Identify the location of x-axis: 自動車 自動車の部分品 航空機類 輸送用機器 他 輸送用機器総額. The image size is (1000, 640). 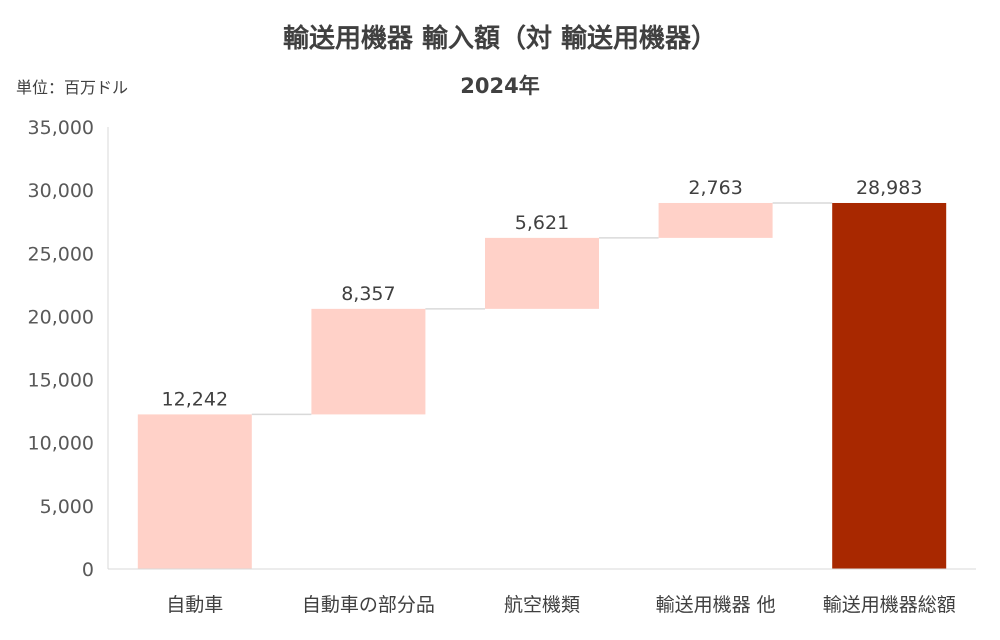
(542, 592).